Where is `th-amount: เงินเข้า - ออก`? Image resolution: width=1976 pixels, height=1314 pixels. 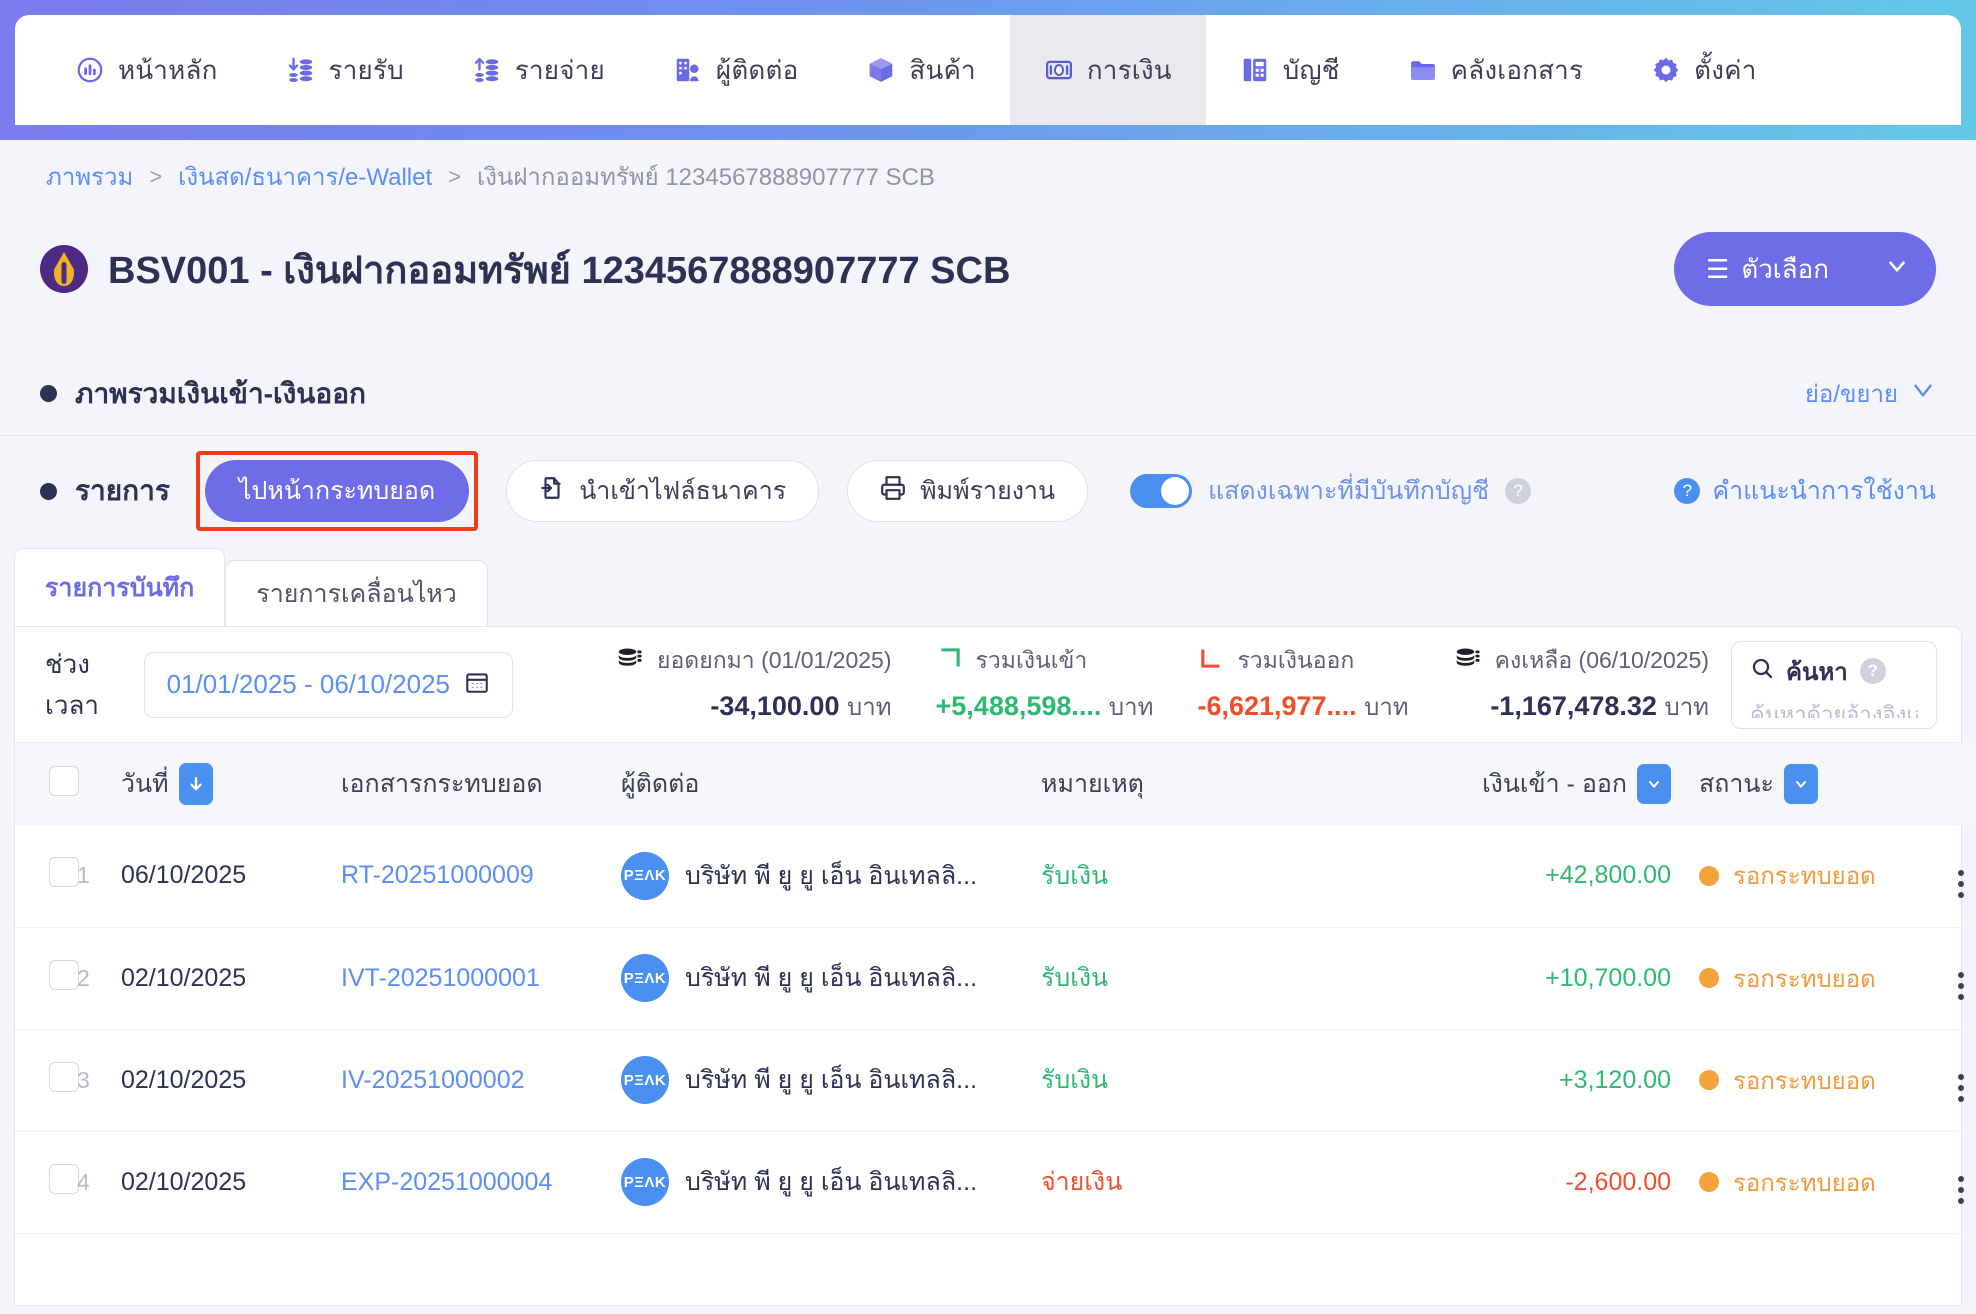
th-amount: เงินเข้า - ออก is located at coordinates (1536, 784).